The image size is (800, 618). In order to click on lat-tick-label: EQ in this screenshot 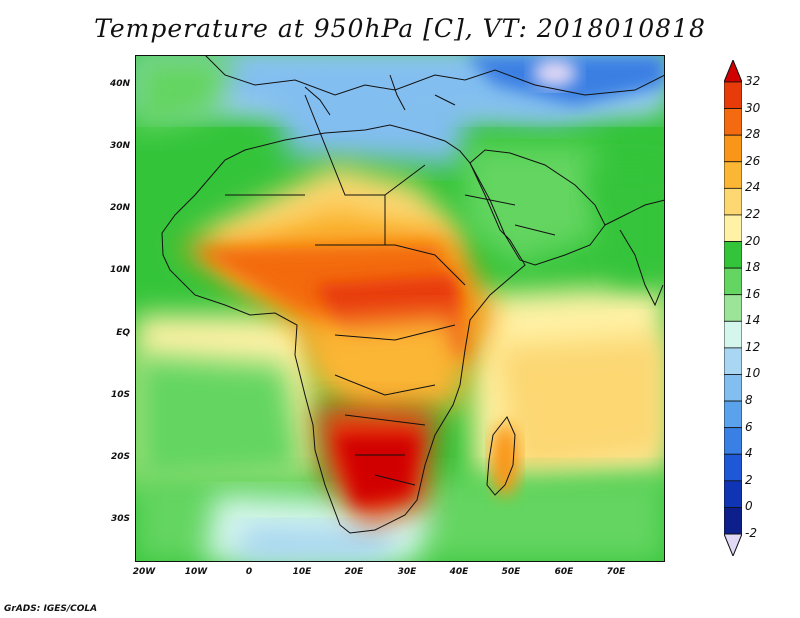, I will do `click(123, 333)`.